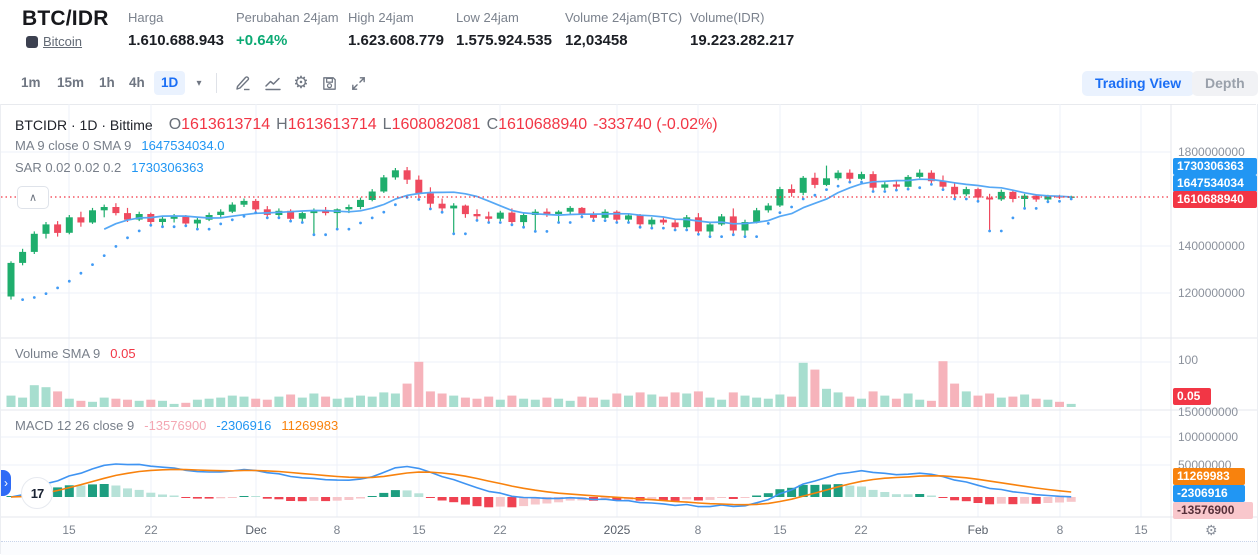  I want to click on chart-title: BTCIDR · 1D · Bittime, so click(84, 125).